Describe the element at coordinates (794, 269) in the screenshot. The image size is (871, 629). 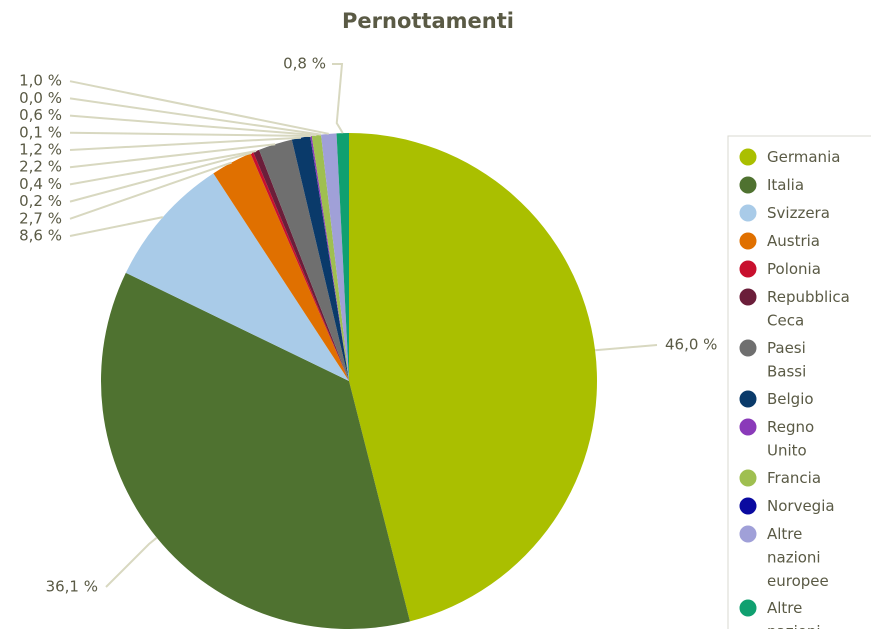
I see `legend-label: Polonia` at that location.